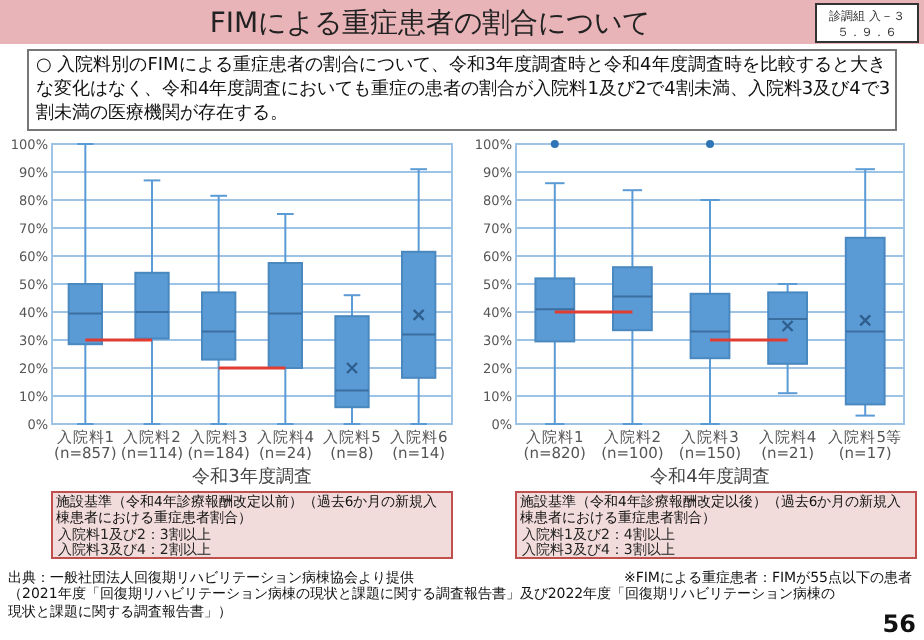  Describe the element at coordinates (710, 477) in the screenshot. I see `x-axis-title: 令和4年度調査` at that location.